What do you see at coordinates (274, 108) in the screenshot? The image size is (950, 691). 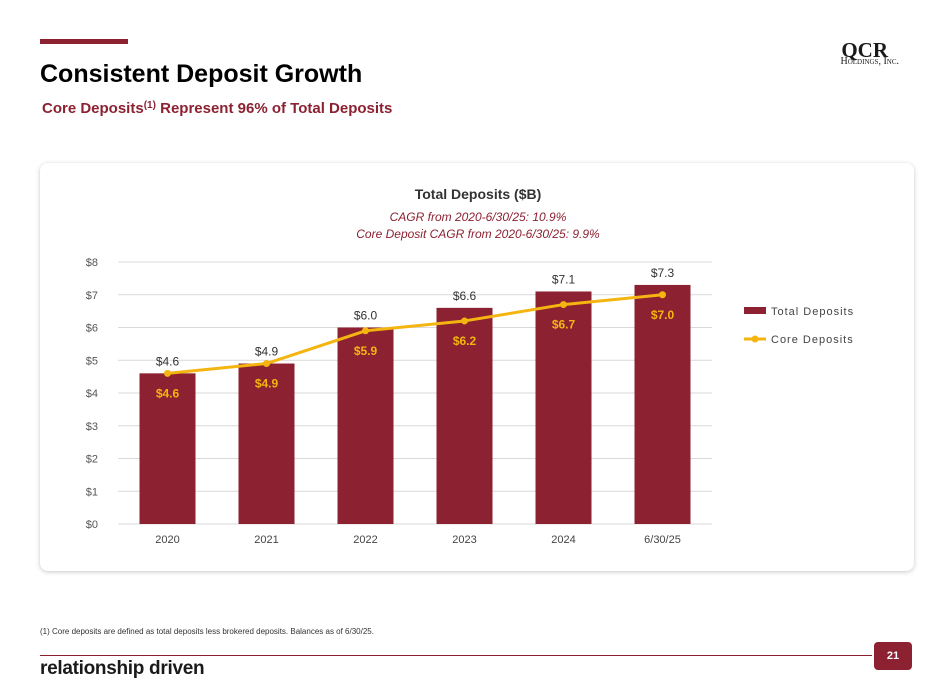 I see `subtitle-suffix: Represent 96% of Total Deposits` at bounding box center [274, 108].